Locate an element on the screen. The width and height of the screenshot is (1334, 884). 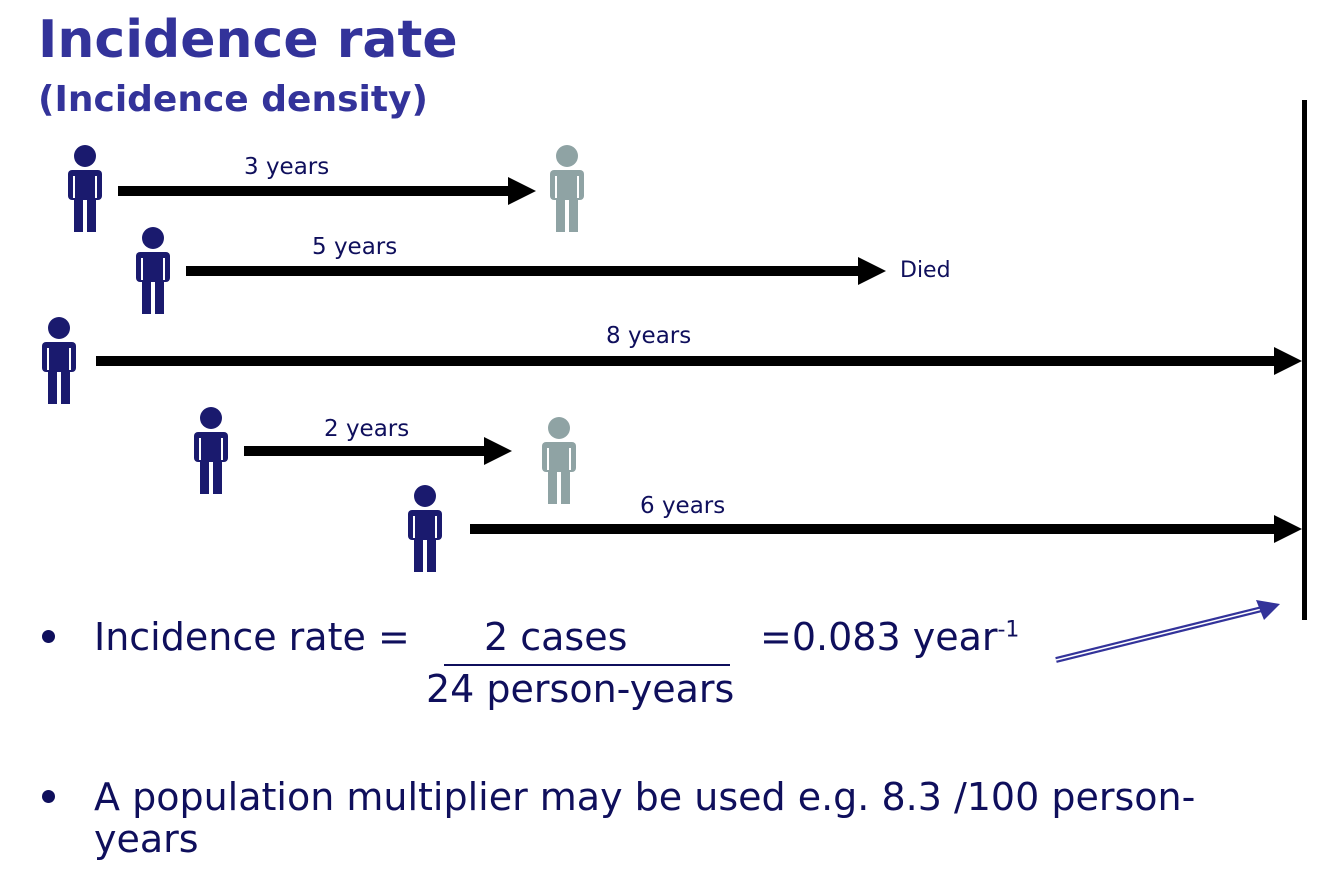
duration-label: 2 years is located at coordinates (367, 429).